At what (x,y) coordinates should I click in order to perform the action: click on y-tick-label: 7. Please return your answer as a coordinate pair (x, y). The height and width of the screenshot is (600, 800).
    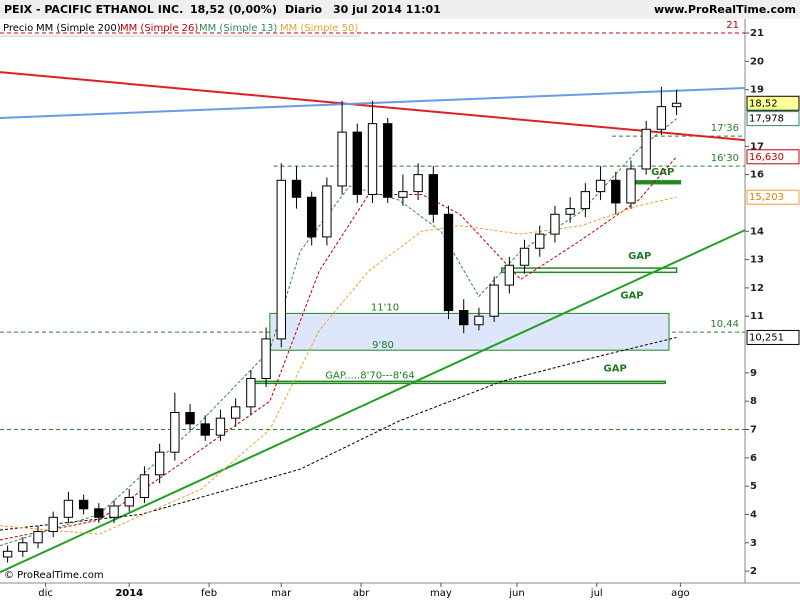
    Looking at the image, I should click on (753, 430).